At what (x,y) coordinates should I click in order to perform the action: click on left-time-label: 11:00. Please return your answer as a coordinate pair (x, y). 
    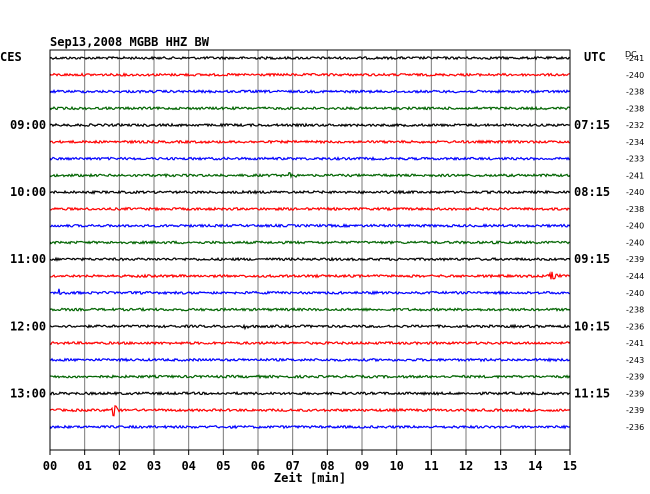
    Looking at the image, I should click on (28, 259).